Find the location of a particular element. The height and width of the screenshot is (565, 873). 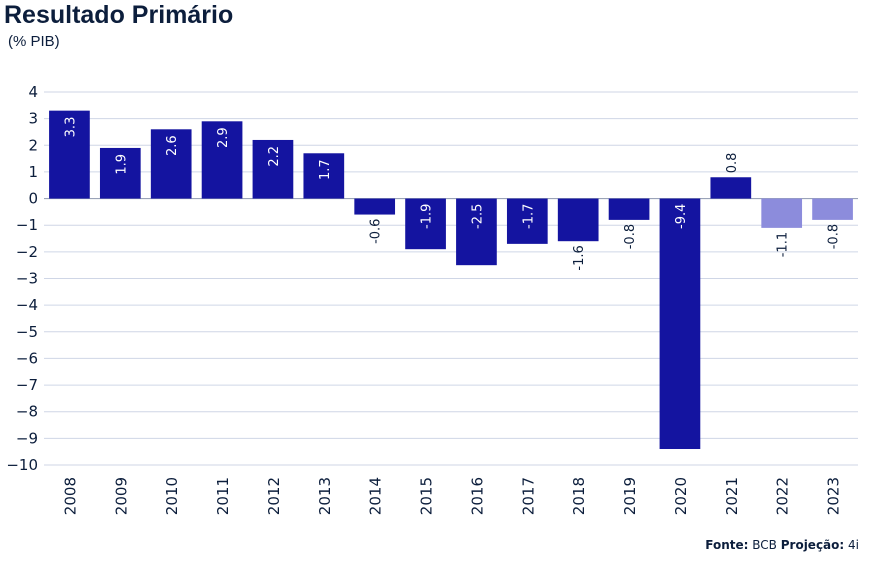

bar-2009 is located at coordinates (120, 173).